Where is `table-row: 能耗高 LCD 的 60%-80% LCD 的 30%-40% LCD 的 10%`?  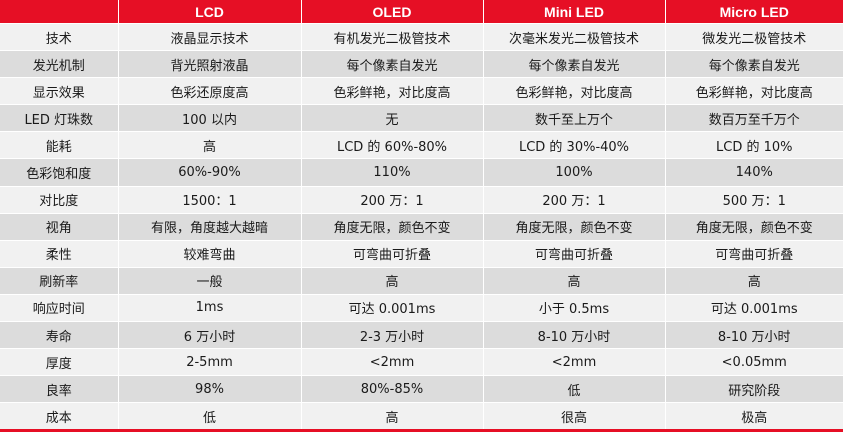 table-row: 能耗高 LCD 的 60%-80% LCD 的 30%-40% LCD 的 10% is located at coordinates (421, 145).